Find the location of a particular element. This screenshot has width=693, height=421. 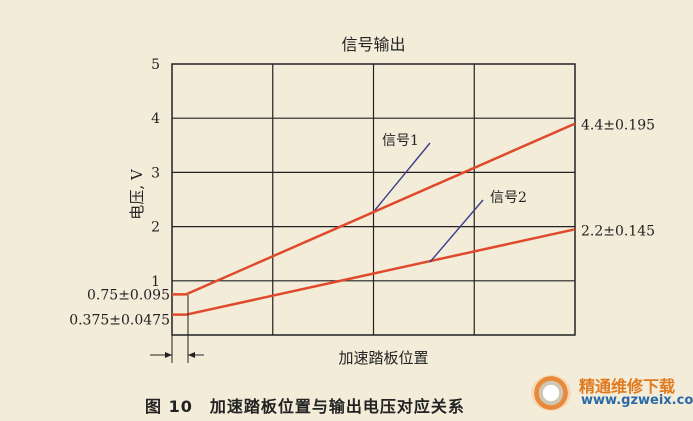

series-name-label: 信号1 is located at coordinates (400, 141).